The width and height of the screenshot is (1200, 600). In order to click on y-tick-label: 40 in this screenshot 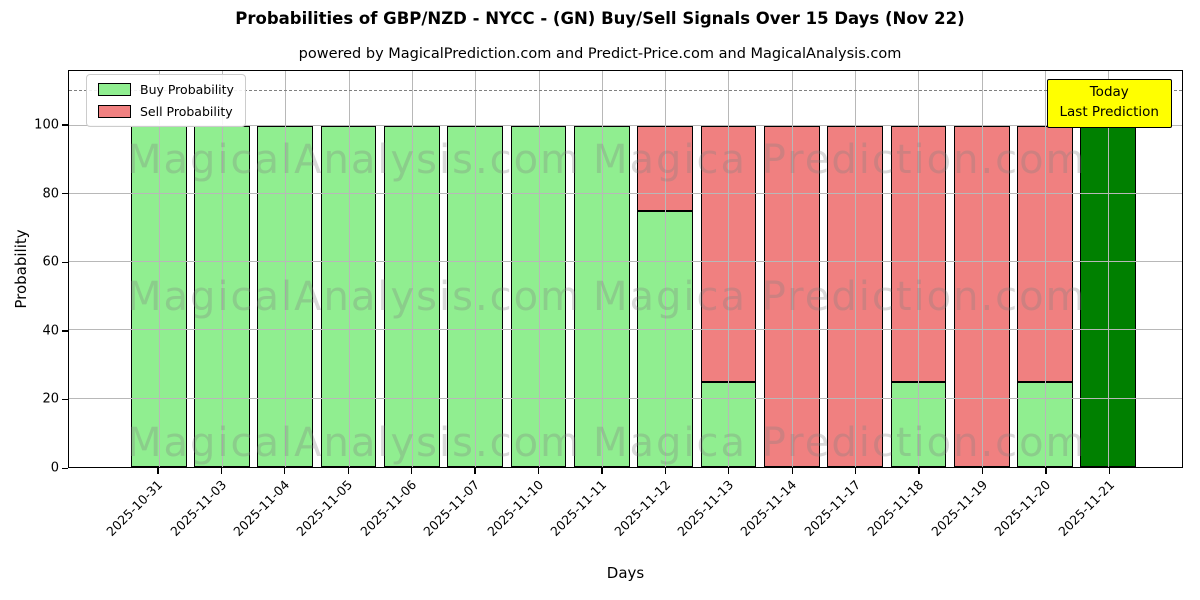, I will do `click(50, 331)`.